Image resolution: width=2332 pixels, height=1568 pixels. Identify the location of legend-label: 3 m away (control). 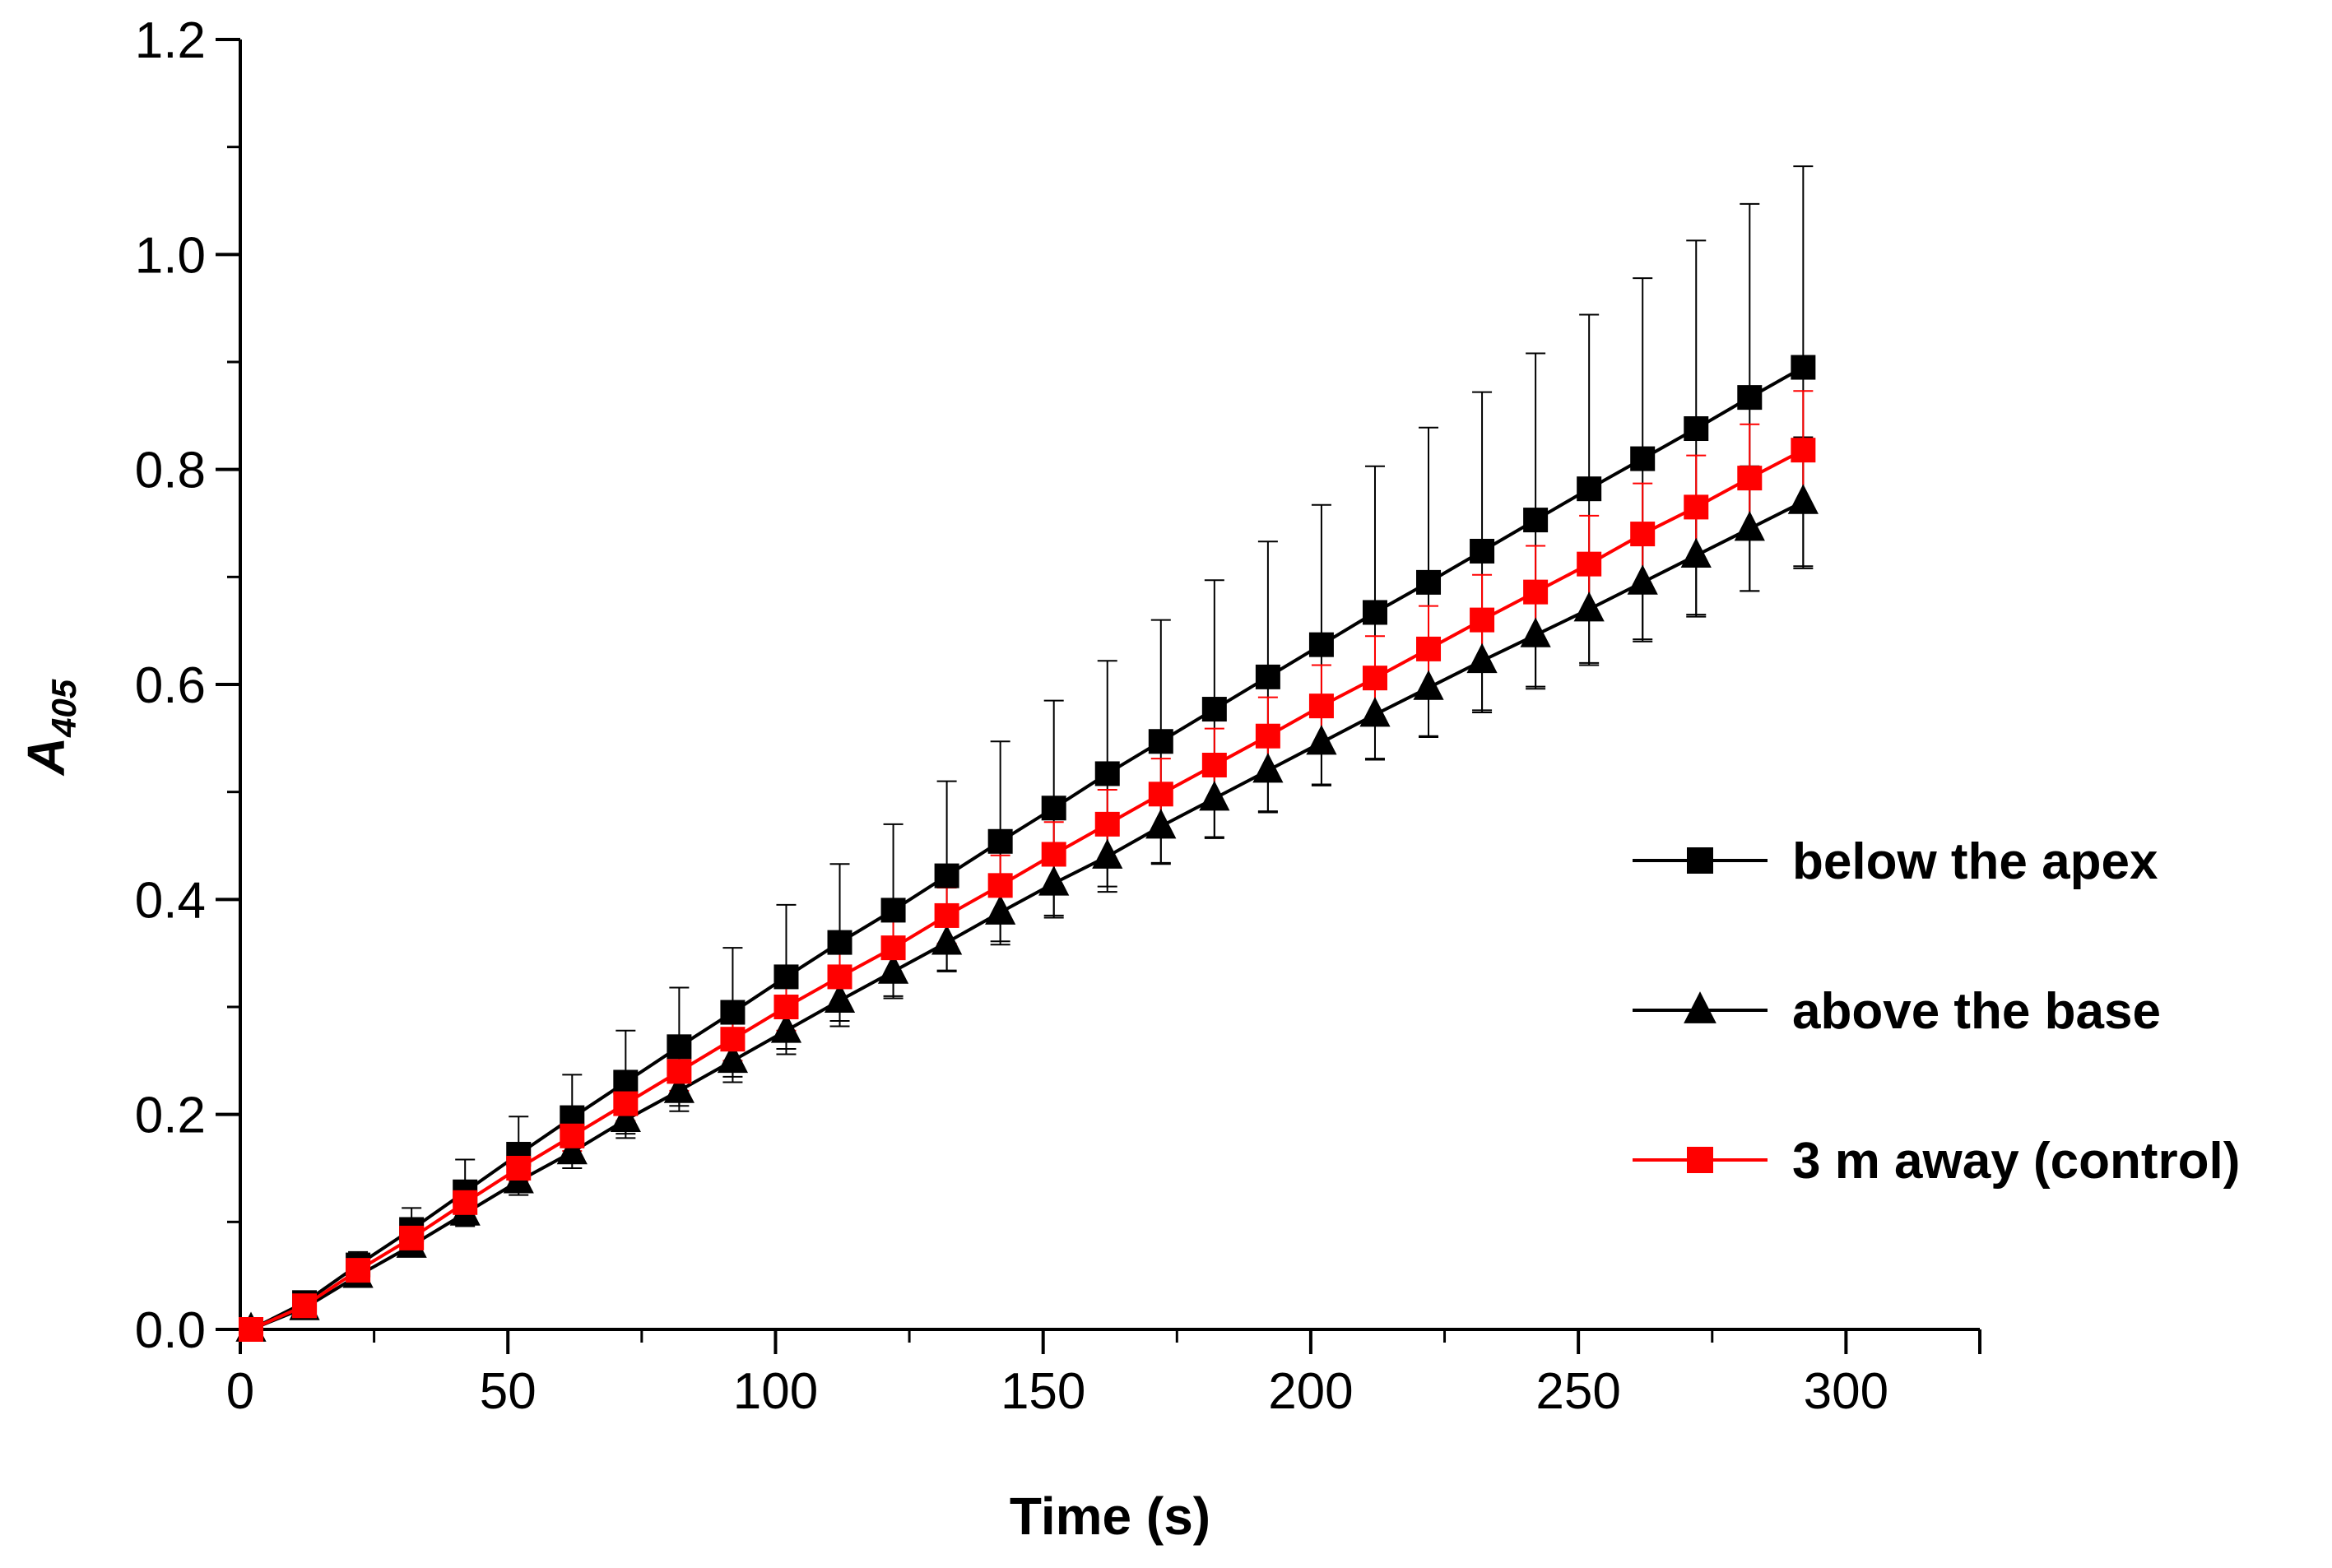
(2016, 1161).